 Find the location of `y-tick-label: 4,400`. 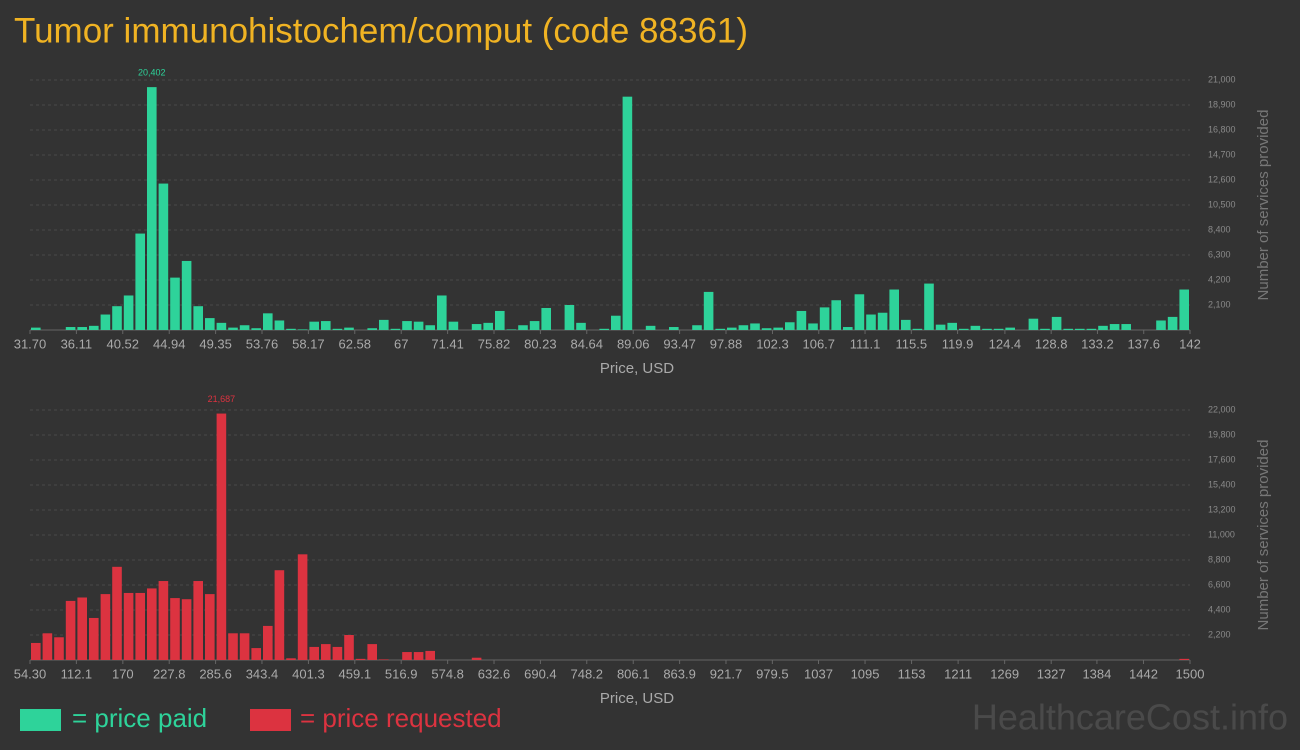

y-tick-label: 4,400 is located at coordinates (1219, 609).